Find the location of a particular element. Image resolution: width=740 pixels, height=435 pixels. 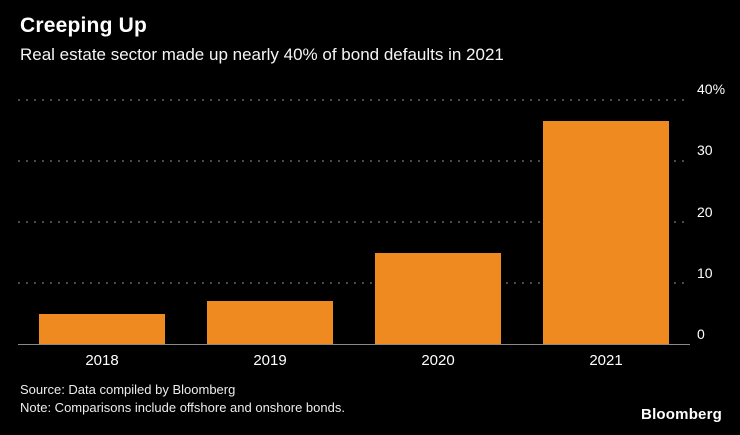

y-axis: 0 10 20 30 40% is located at coordinates (718, 213).